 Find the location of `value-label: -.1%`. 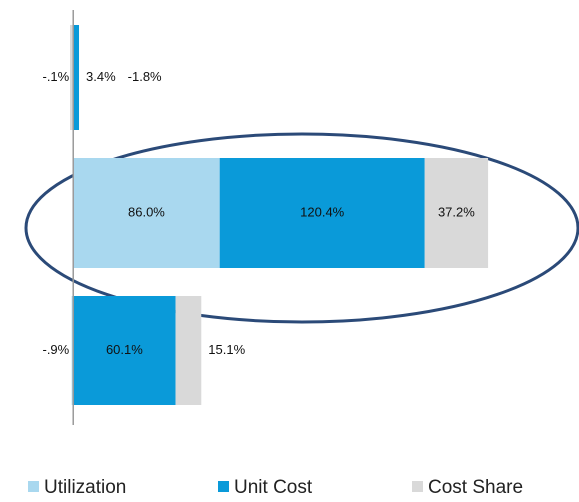

value-label: -.1% is located at coordinates (55, 76).